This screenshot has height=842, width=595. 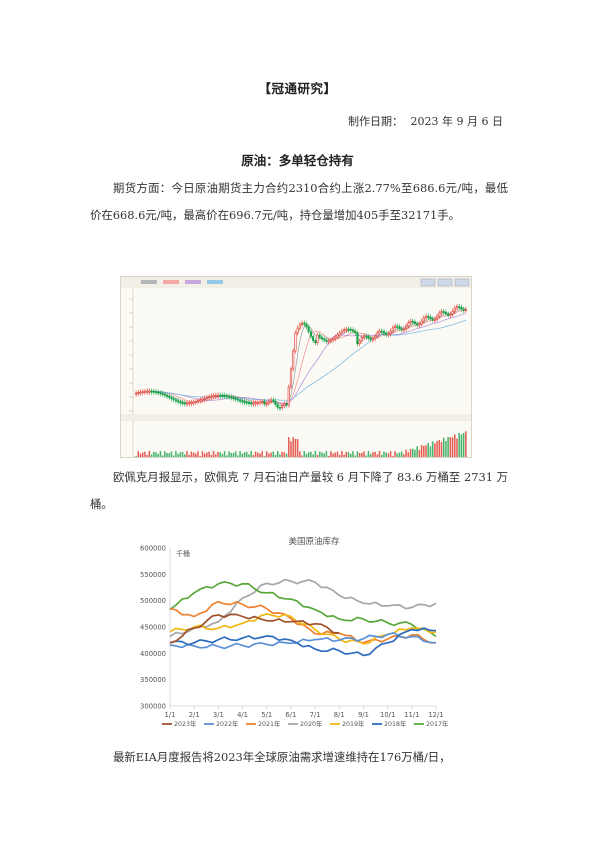 What do you see at coordinates (353, 723) in the screenshot?
I see `legend-label: 2019年` at bounding box center [353, 723].